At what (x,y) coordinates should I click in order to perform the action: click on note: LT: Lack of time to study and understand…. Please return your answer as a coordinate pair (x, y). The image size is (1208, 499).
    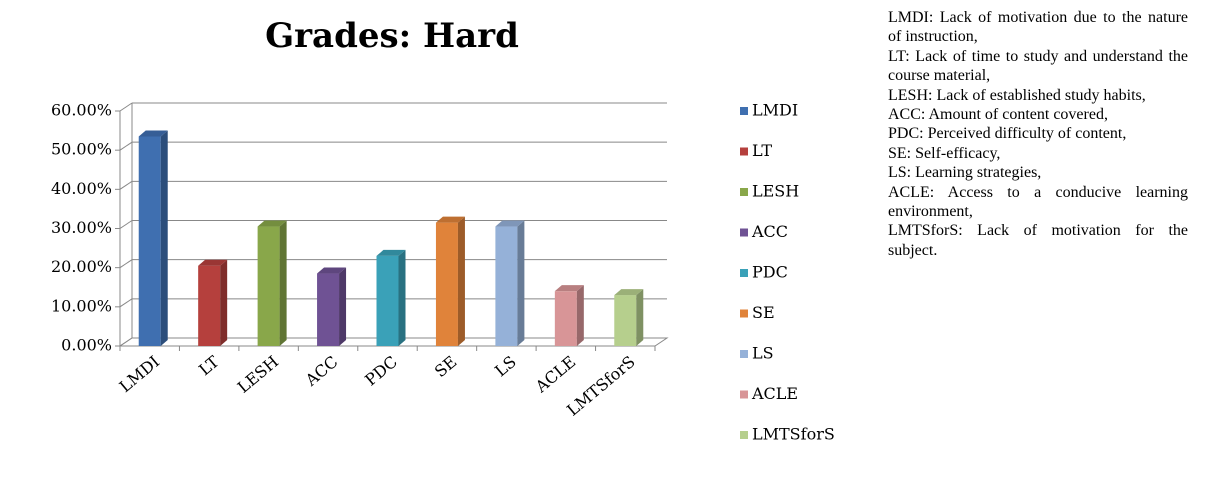
    Looking at the image, I should click on (1038, 66).